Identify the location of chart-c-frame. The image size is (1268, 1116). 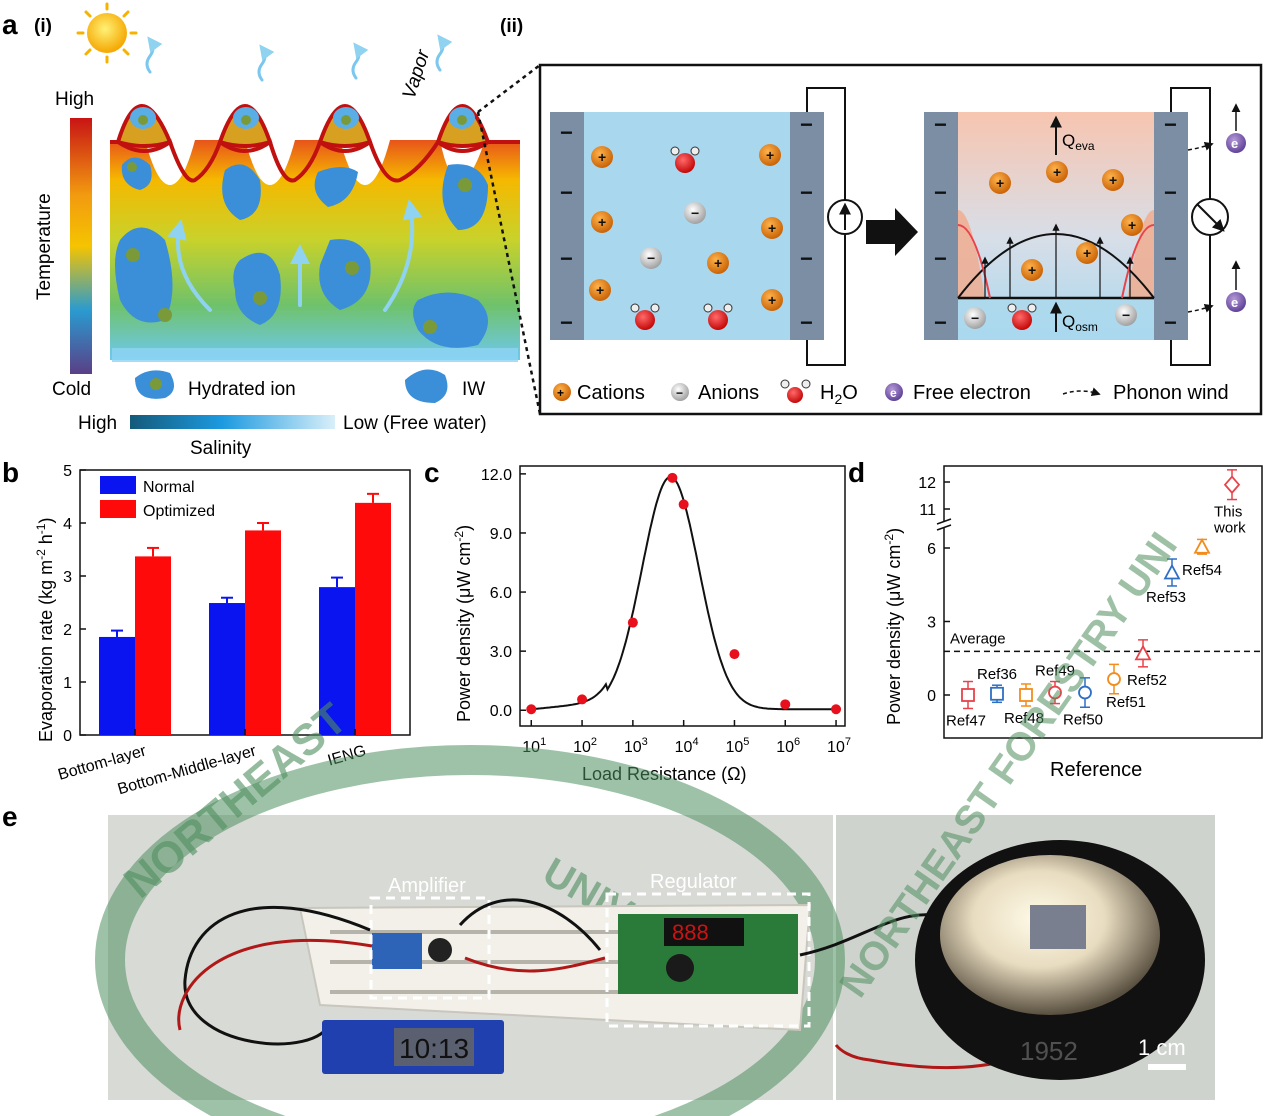
(682, 596).